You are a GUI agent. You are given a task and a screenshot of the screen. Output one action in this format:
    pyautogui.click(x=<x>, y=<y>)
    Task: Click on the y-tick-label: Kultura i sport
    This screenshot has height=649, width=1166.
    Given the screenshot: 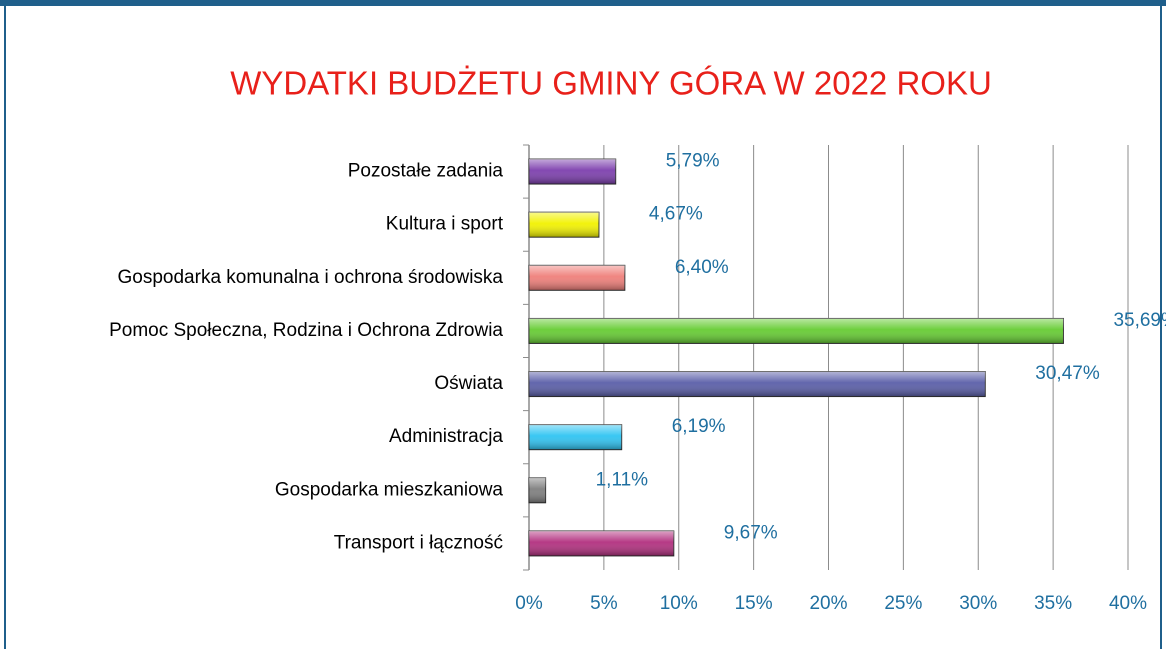 What is the action you would take?
    pyautogui.click(x=445, y=224)
    